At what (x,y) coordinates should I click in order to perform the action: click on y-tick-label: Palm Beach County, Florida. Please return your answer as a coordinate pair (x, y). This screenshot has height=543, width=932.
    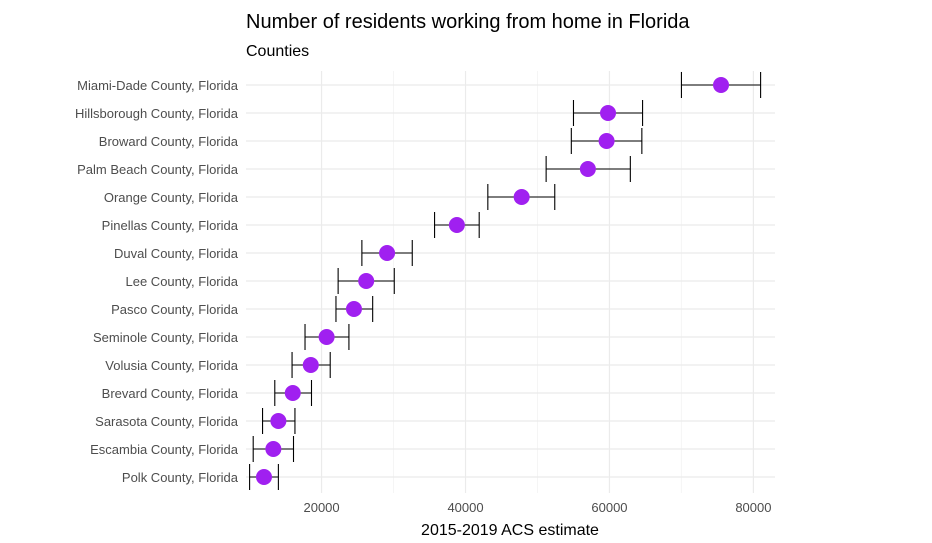
    Looking at the image, I should click on (158, 169).